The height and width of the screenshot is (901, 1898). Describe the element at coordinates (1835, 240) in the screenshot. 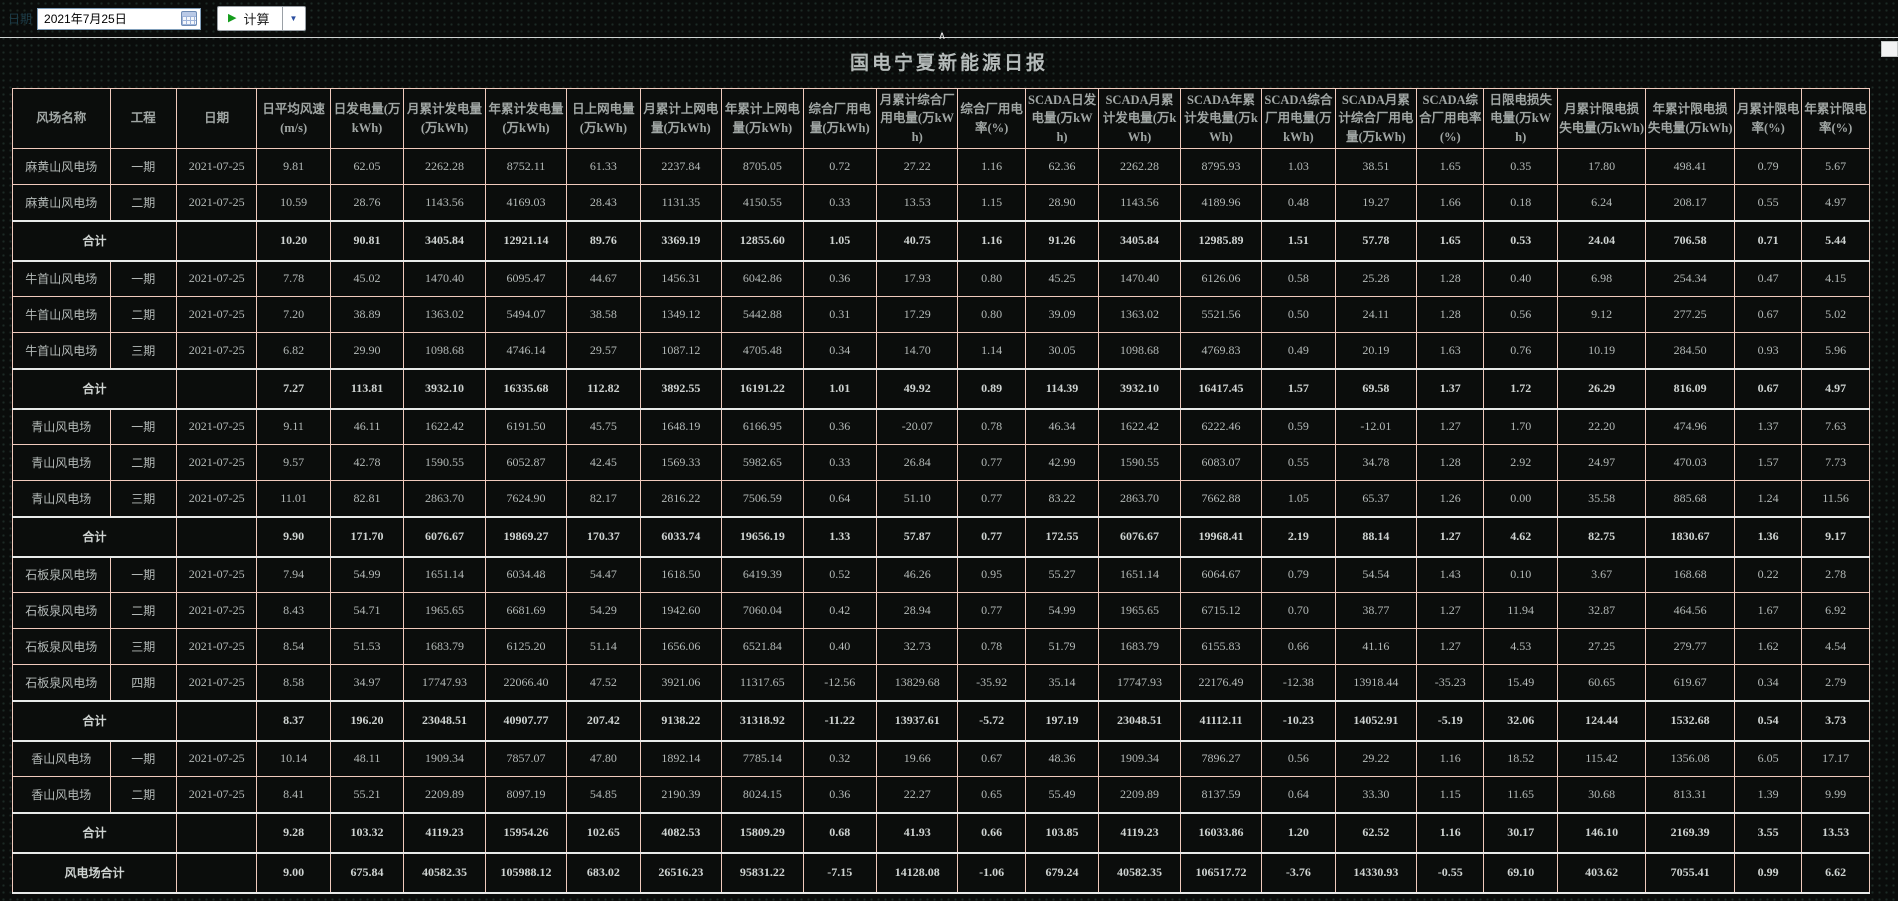

I see `cell: 5.44` at that location.